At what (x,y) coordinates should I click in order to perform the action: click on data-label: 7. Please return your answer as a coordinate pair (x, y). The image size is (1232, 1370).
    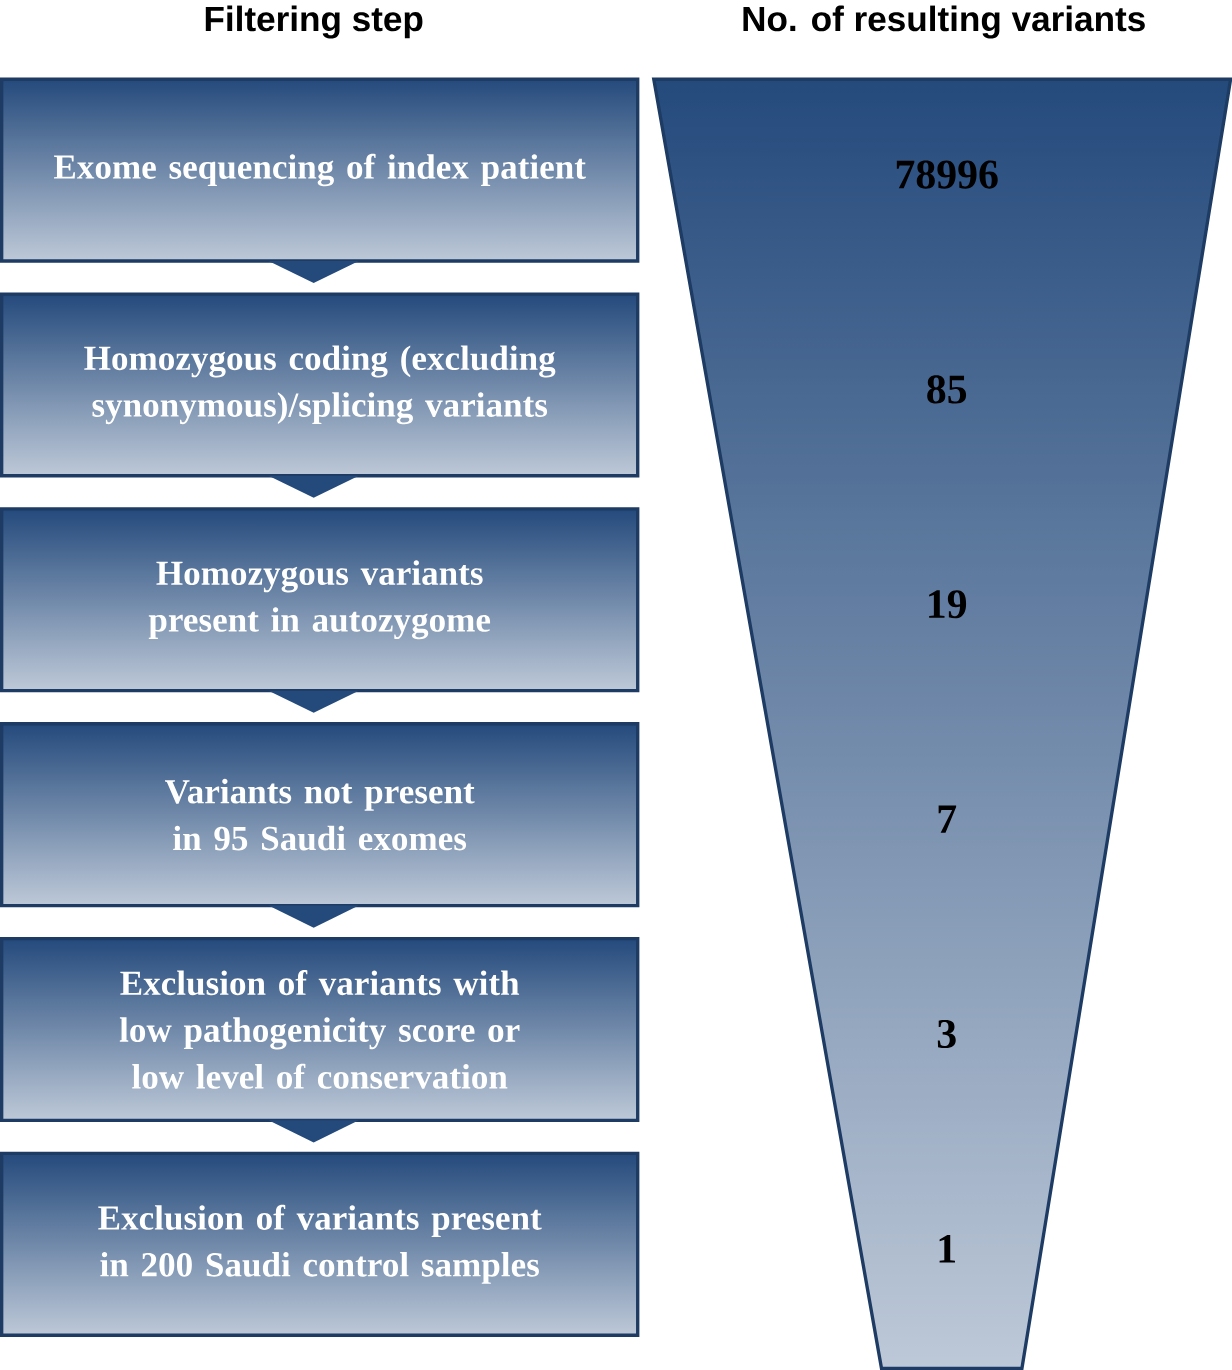
    Looking at the image, I should click on (947, 819).